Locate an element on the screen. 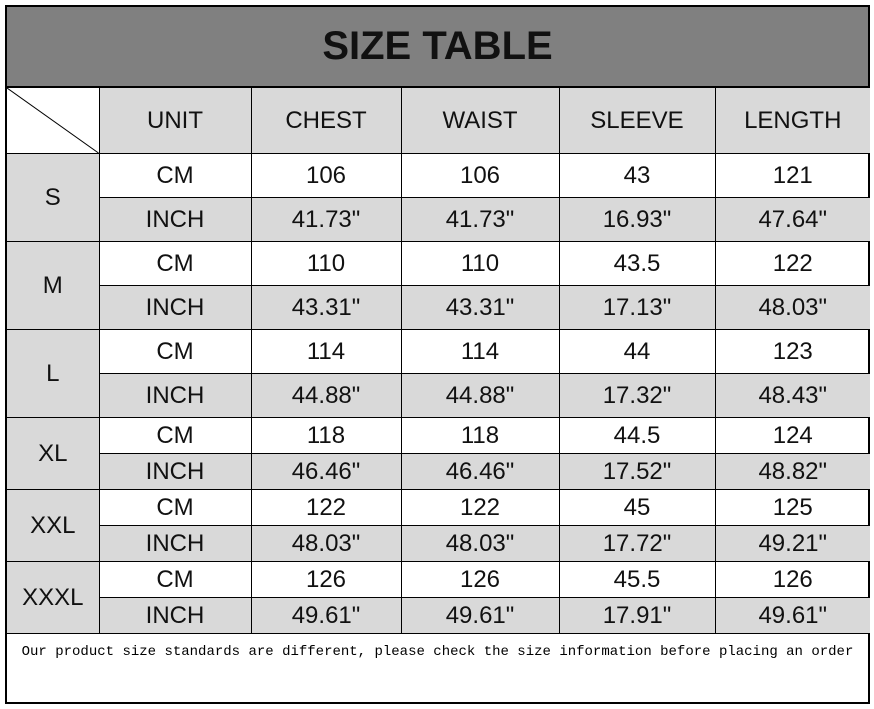  size-label: XXXL is located at coordinates (53, 597).